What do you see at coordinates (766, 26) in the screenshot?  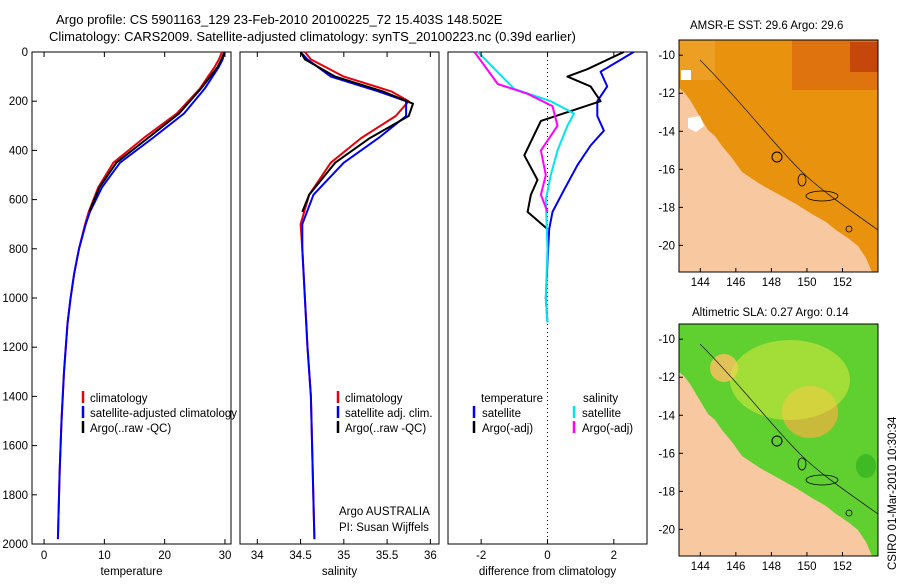 I see `sst-map-title: AMSR-E SST: 29.6 Argo: 29.6` at bounding box center [766, 26].